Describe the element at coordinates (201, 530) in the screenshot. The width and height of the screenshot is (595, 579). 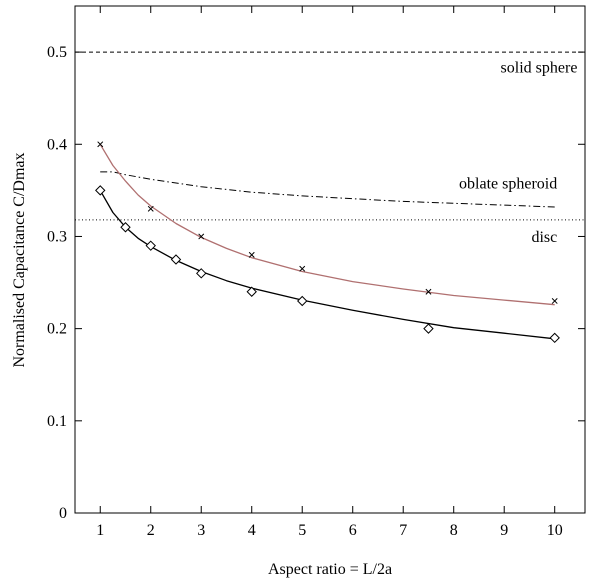
I see `x-tick-label: 3` at that location.